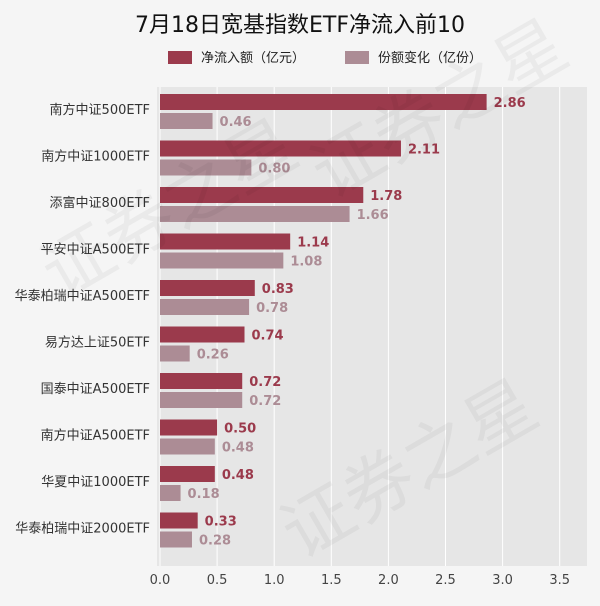 Image resolution: width=600 pixels, height=606 pixels. Describe the element at coordinates (325, 58) in the screenshot. I see `legend: 净流入额（亿元） 份额变化（亿份）` at that location.